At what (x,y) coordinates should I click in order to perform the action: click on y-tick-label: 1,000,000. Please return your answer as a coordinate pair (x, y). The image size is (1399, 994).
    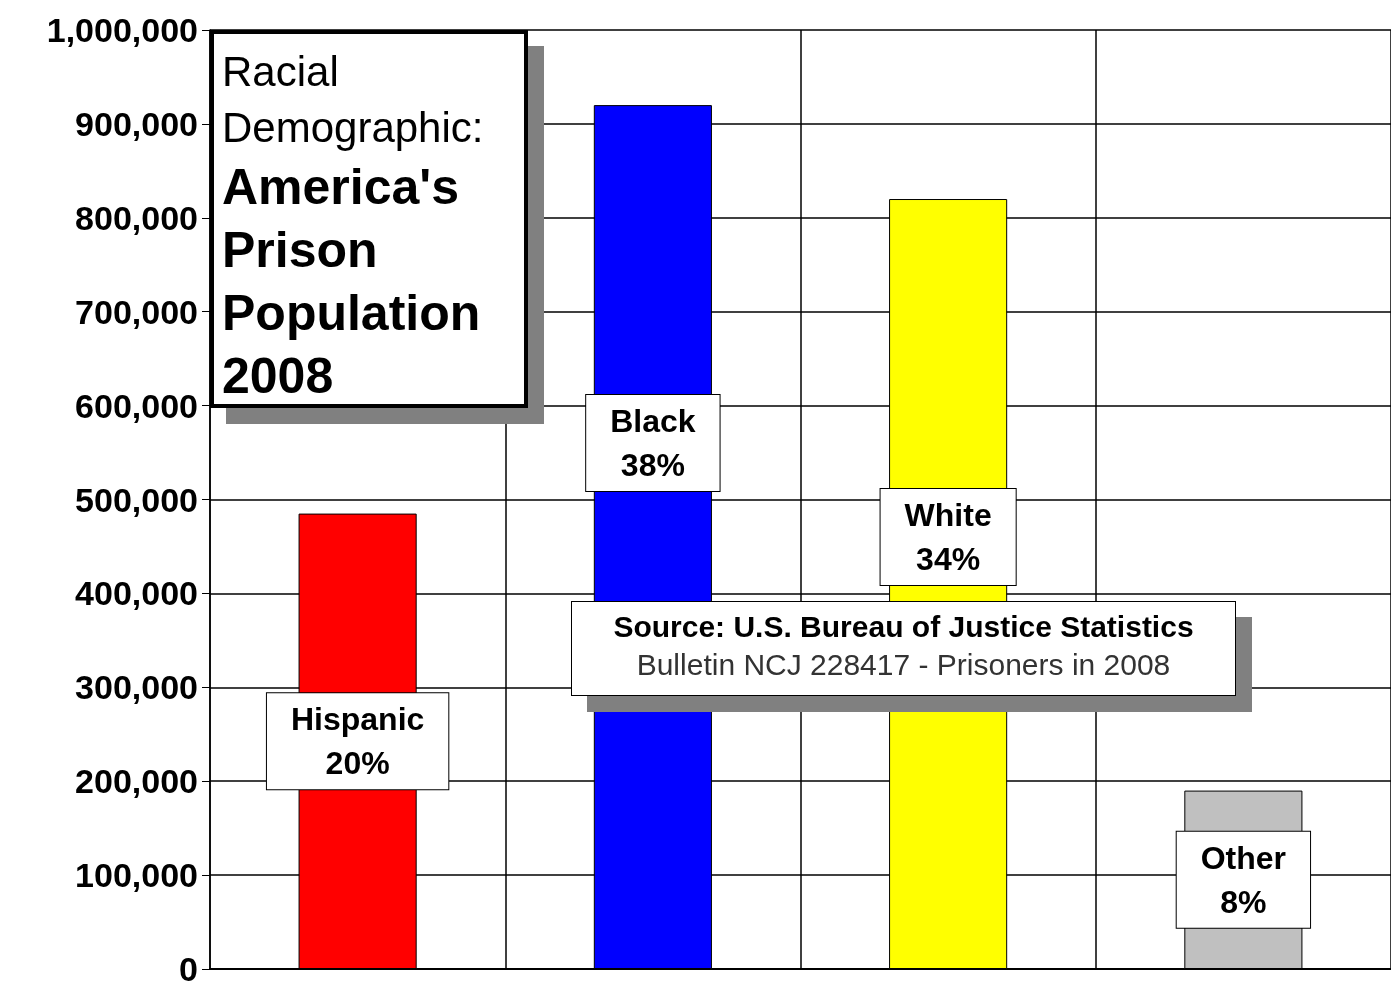
    Looking at the image, I should click on (122, 30).